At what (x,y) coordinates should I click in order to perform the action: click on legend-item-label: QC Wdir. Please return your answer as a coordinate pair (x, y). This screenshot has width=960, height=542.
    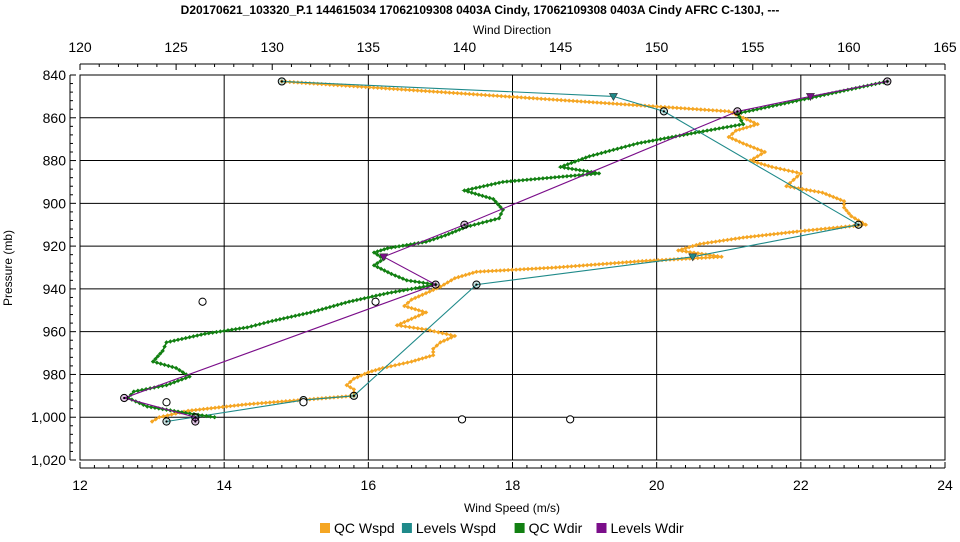
    Looking at the image, I should click on (556, 528).